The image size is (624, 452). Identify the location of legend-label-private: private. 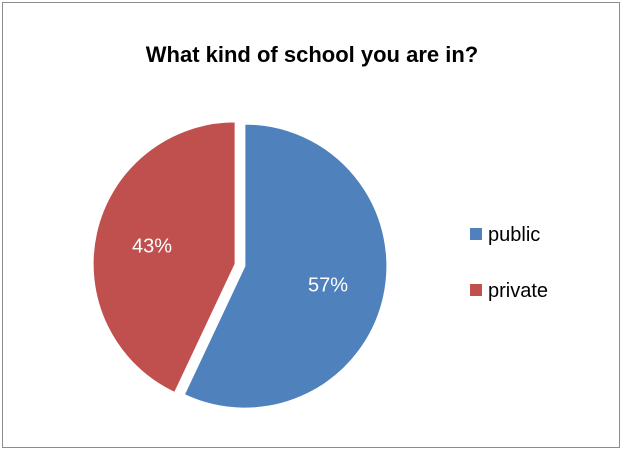
(518, 291).